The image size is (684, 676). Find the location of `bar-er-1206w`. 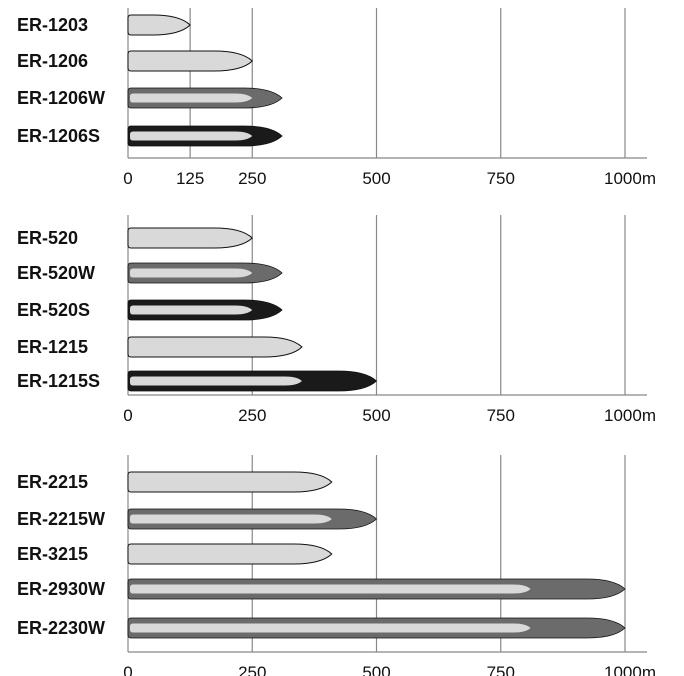

bar-er-1206w is located at coordinates (205, 98).